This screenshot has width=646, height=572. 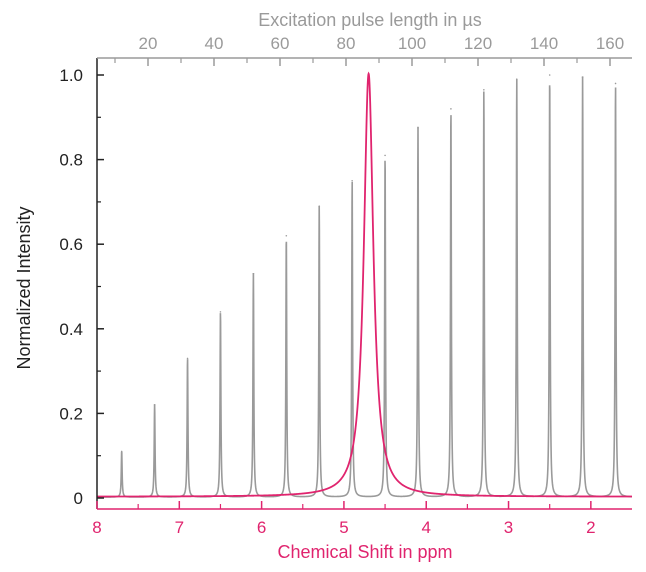 I want to click on x-tick-label: 2, so click(x=590, y=527).